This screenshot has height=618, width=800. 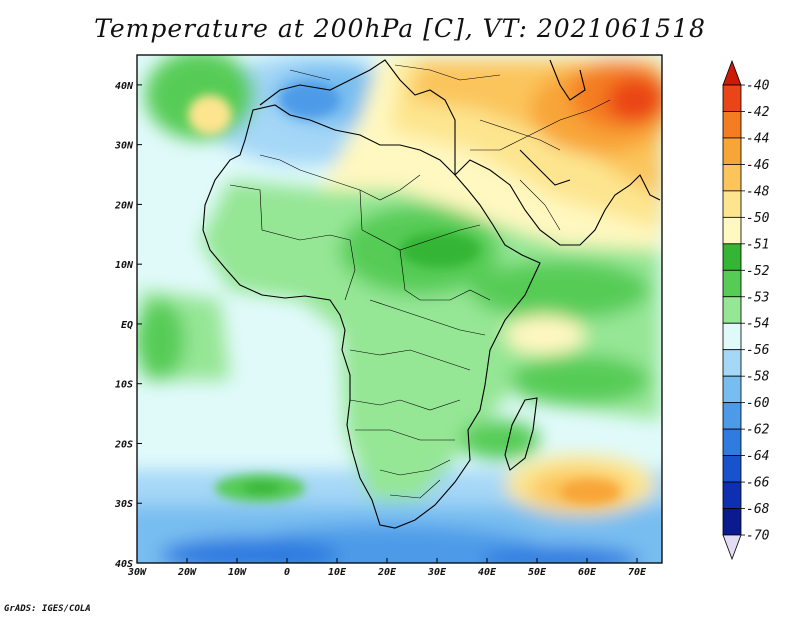 I want to click on y-tick-label: EQ, so click(x=127, y=325).